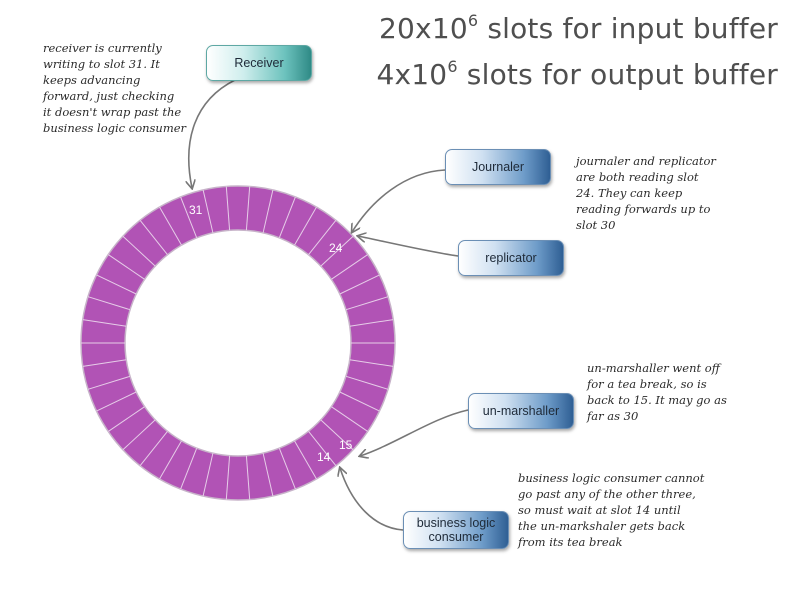 The image size is (800, 606). What do you see at coordinates (456, 530) in the screenshot?
I see `business-logic-consumer-box: business logic consumer` at bounding box center [456, 530].